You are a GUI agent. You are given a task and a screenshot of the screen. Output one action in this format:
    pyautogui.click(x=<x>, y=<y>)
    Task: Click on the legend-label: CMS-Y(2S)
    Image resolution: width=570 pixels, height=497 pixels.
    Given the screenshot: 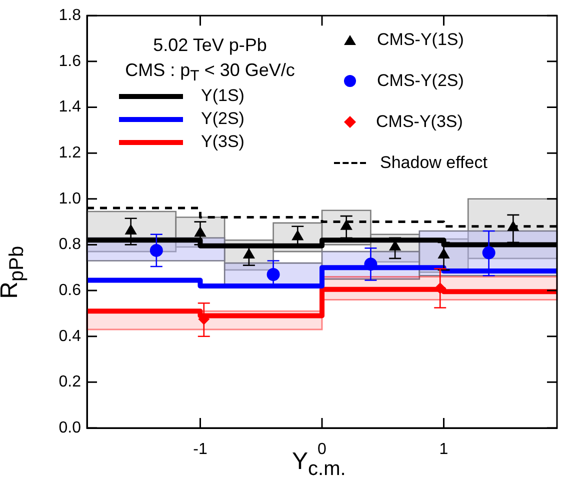 What is the action you would take?
    pyautogui.click(x=420, y=81)
    